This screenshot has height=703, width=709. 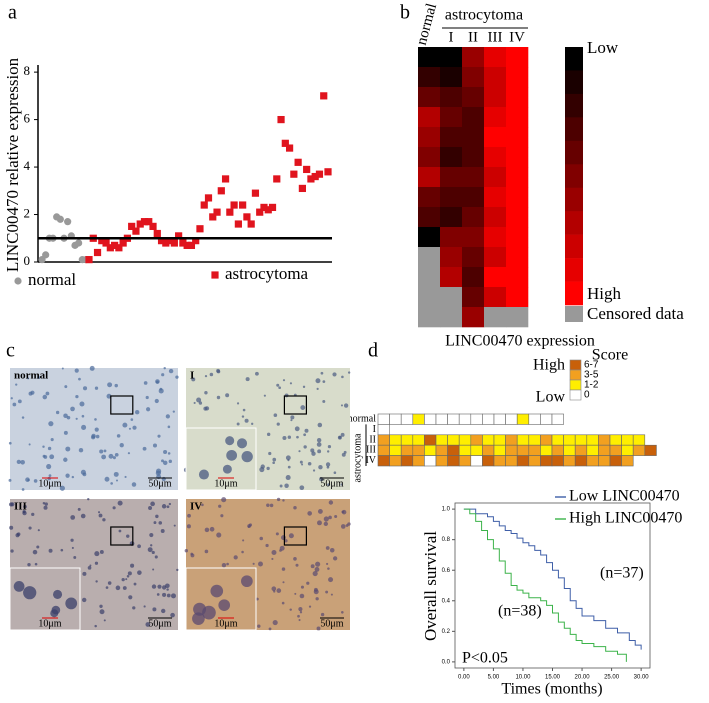 I want to click on image-label: III, so click(x=20, y=507).